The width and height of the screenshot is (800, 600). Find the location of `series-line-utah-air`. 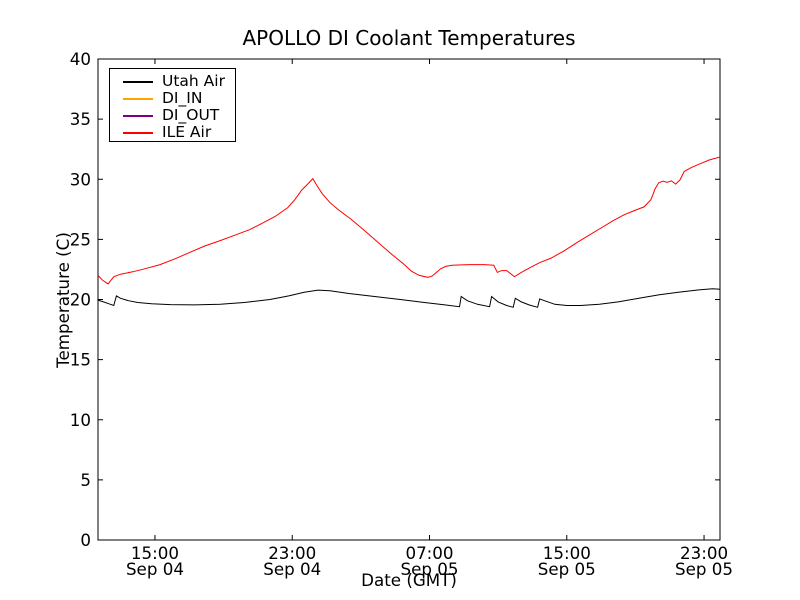

series-line-utah-air is located at coordinates (409, 298).